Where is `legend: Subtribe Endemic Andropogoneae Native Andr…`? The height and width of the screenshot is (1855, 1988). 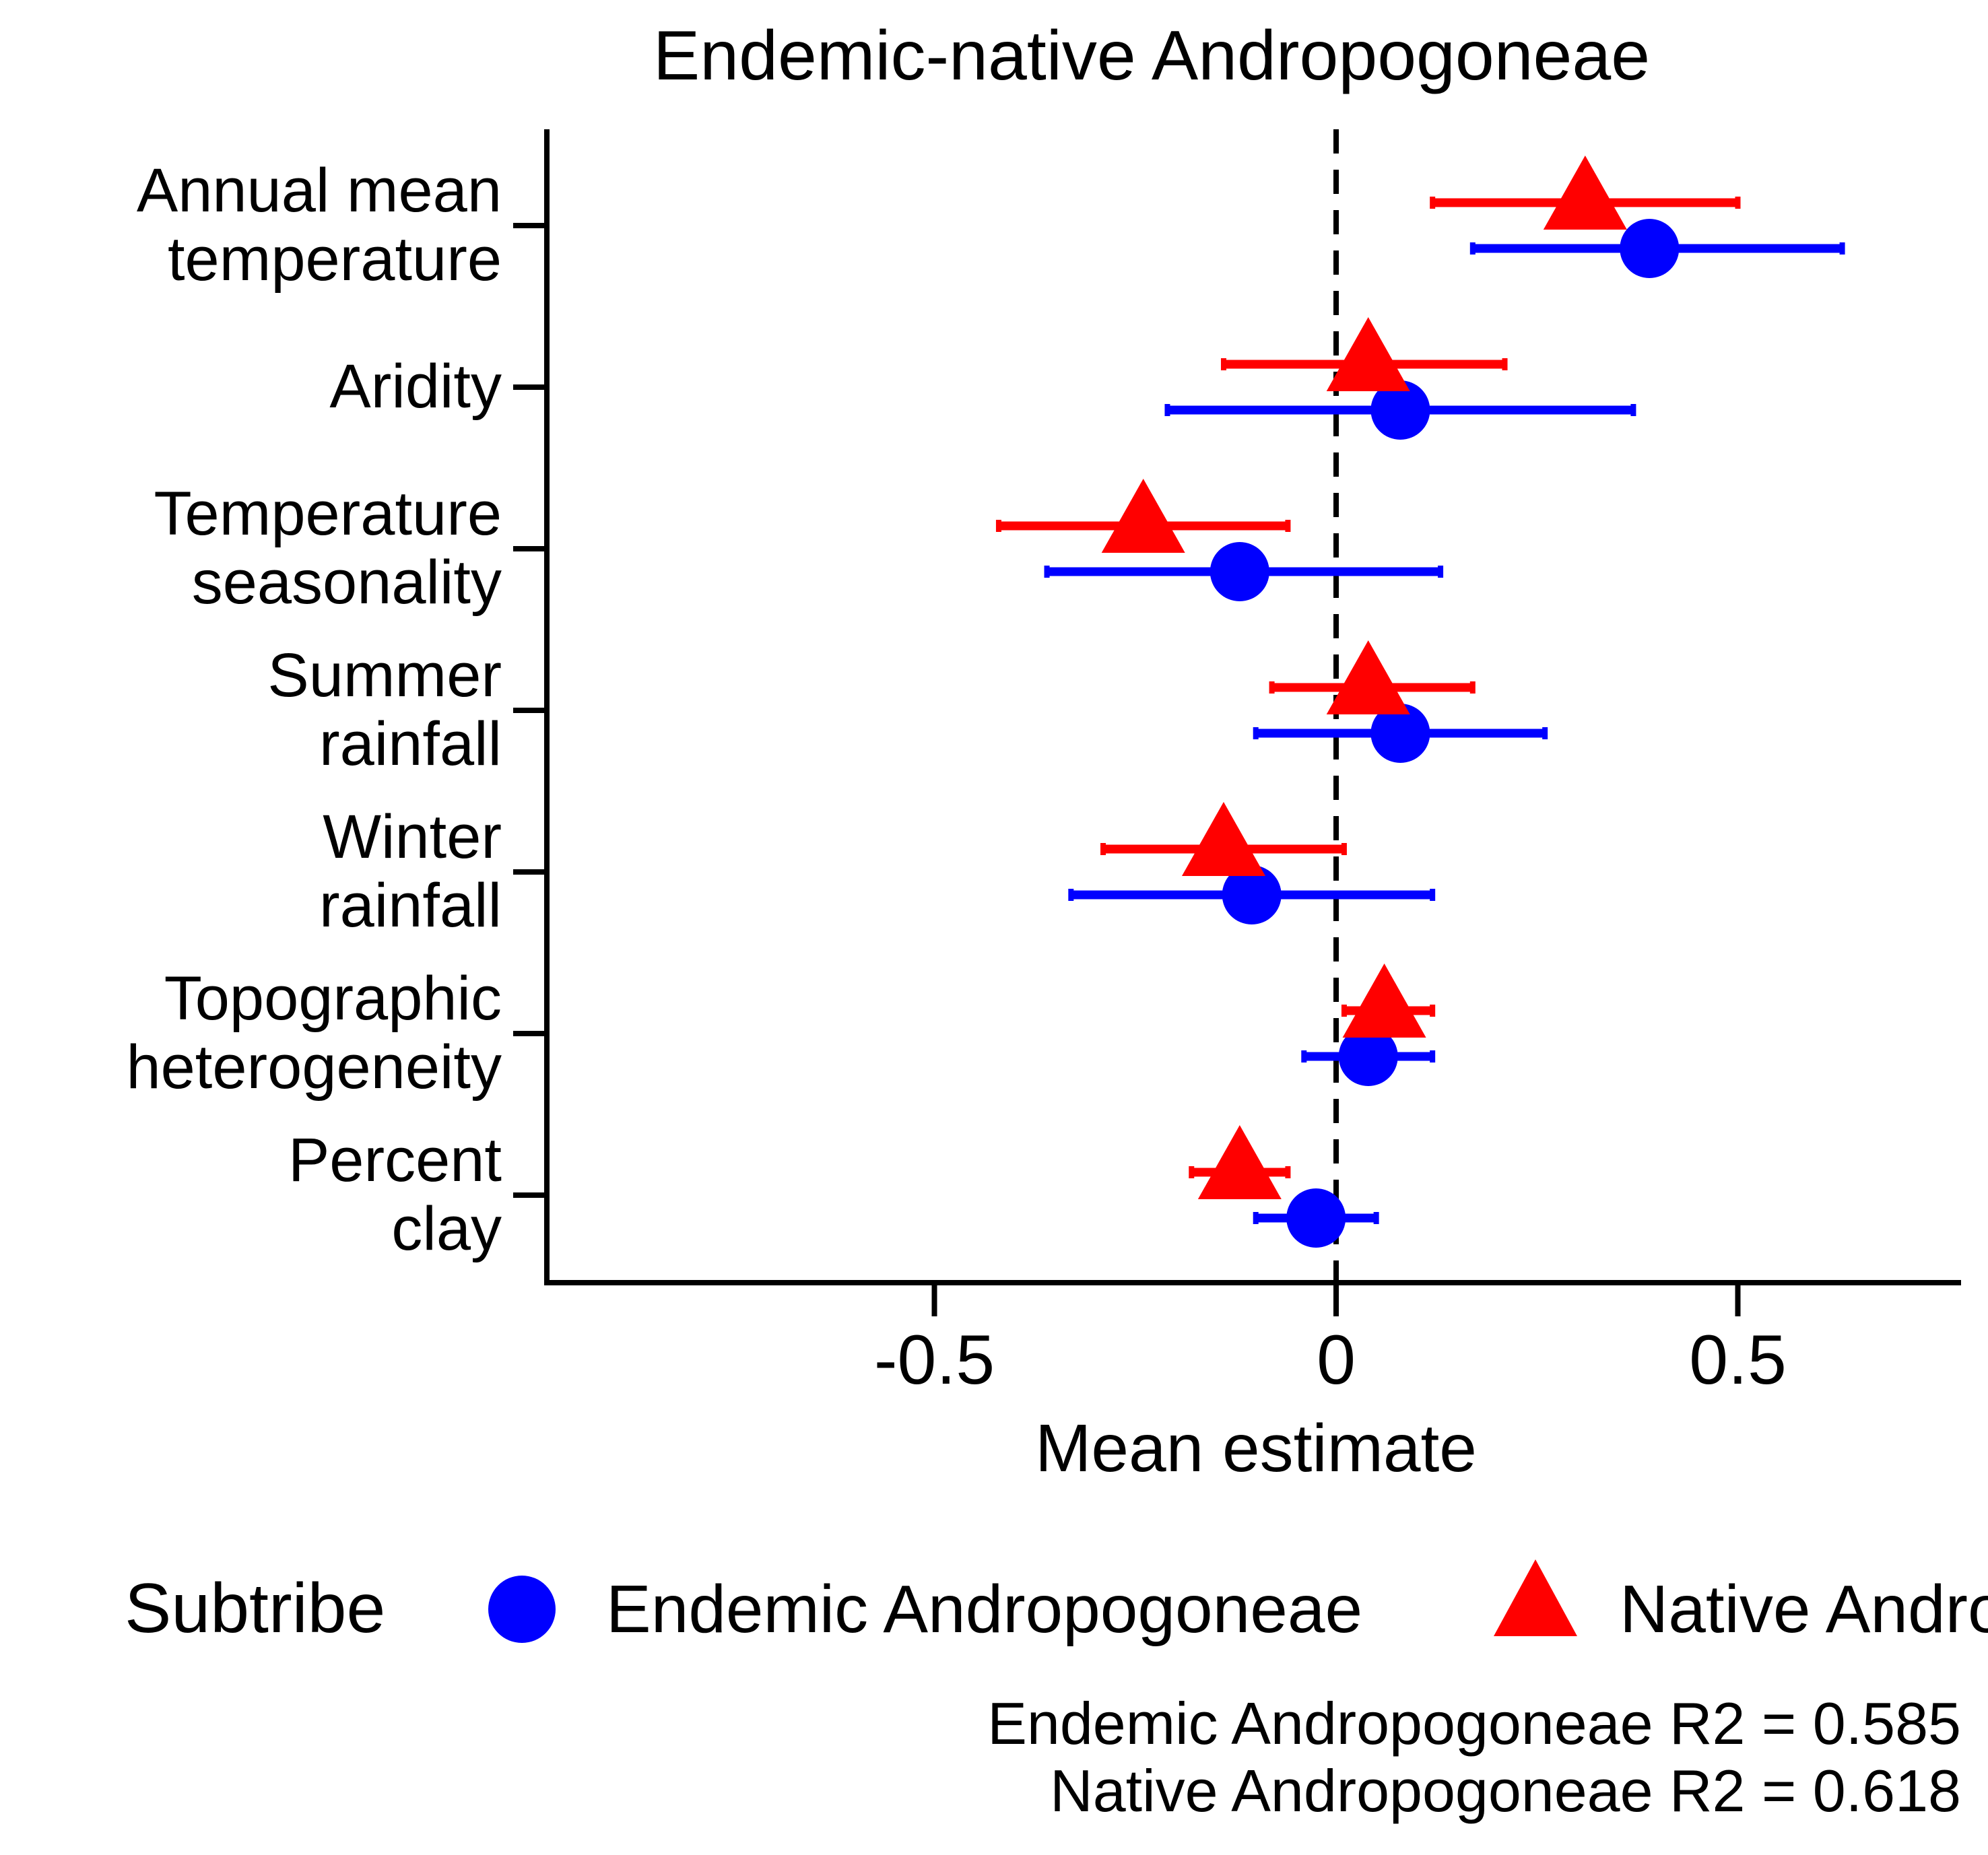 legend: Subtribe Endemic Andropogoneae Native Andr… is located at coordinates (1056, 1603).